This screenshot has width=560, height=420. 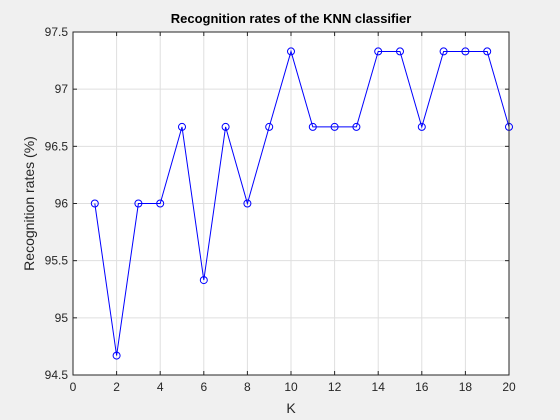 What do you see at coordinates (29, 203) in the screenshot?
I see `y-axis-label: Recognition rates (%)` at bounding box center [29, 203].